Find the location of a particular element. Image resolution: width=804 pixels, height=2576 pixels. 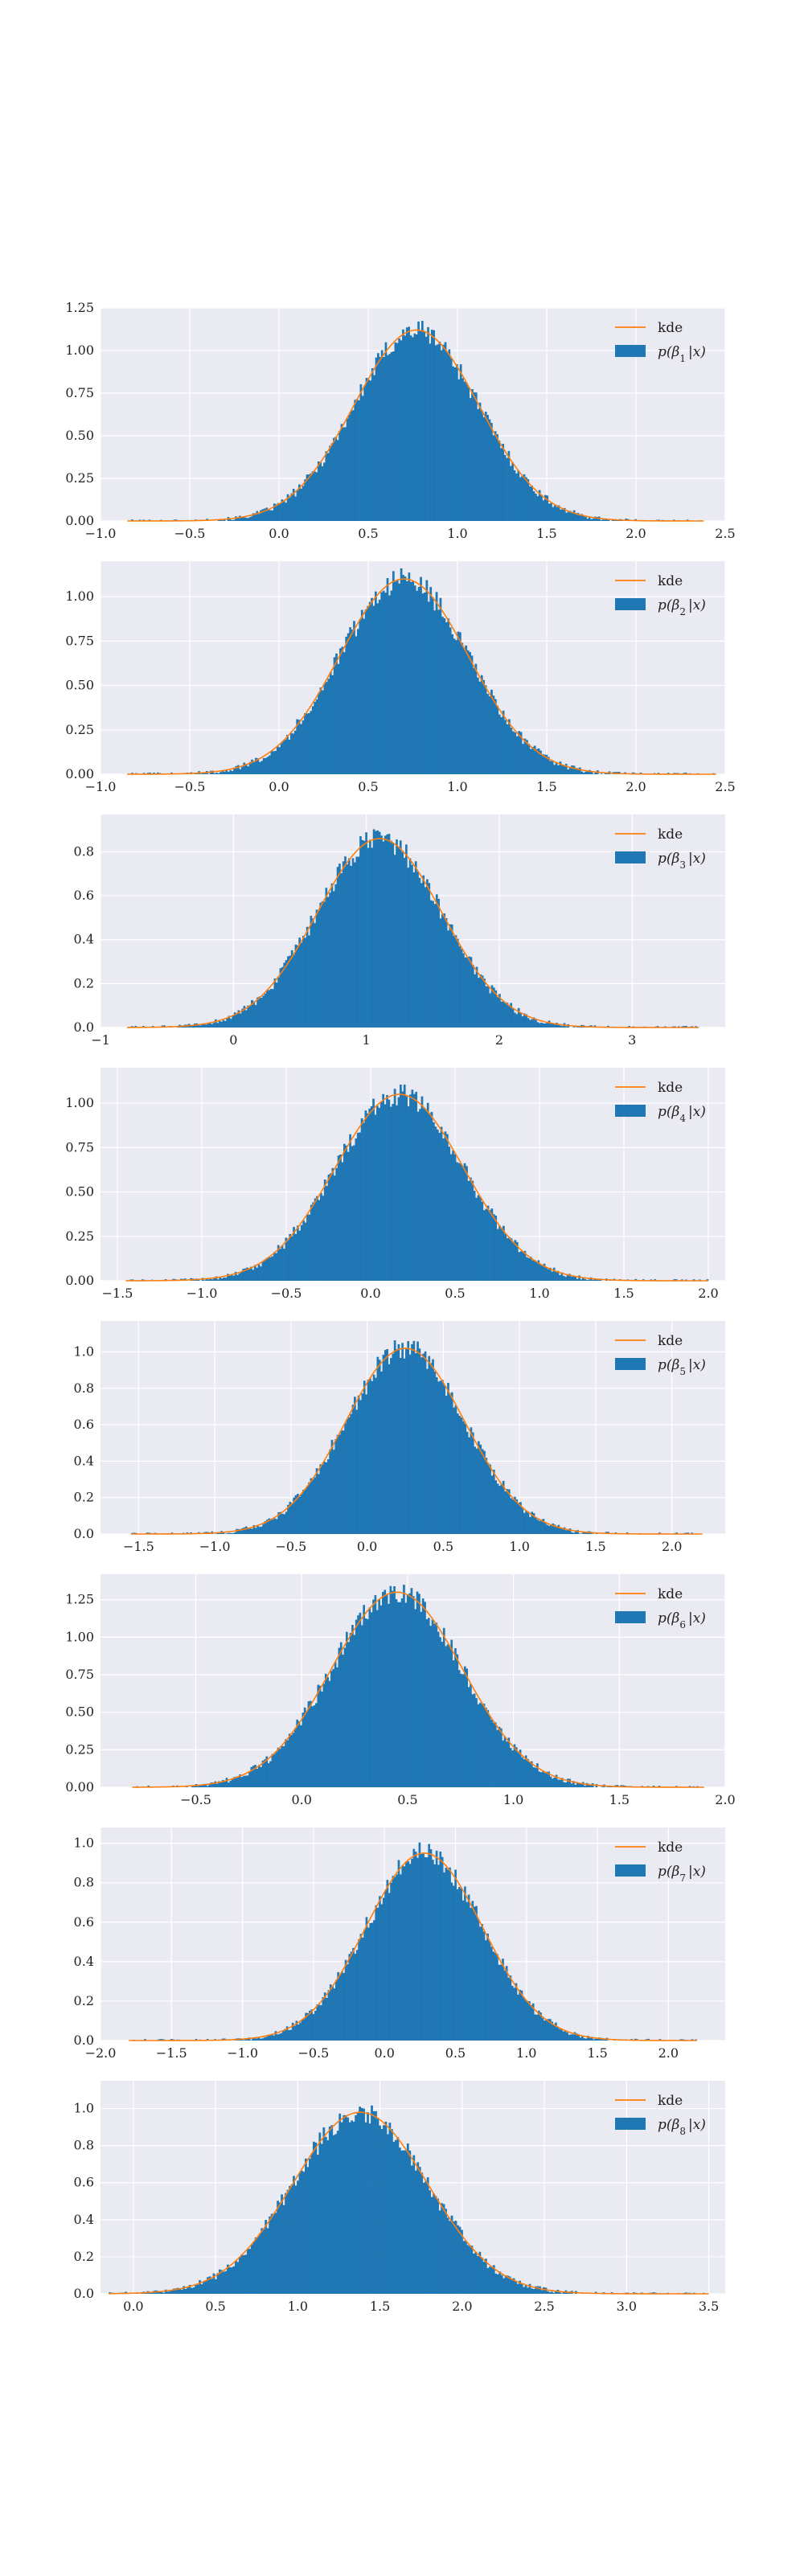

y-tick-label: 0.6 is located at coordinates (84, 2182).